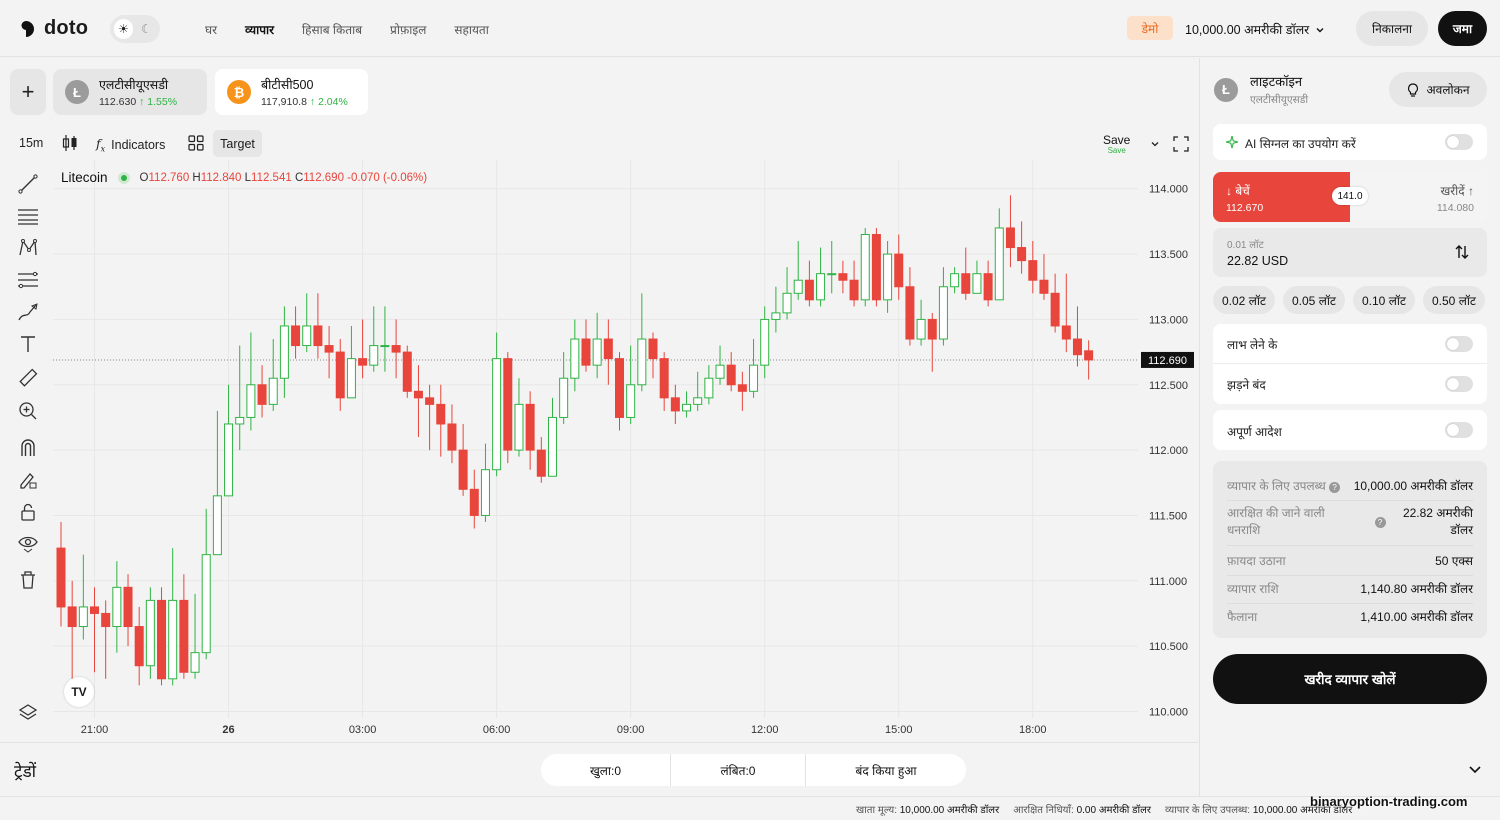 The image size is (1500, 820). What do you see at coordinates (1459, 430) in the screenshot?
I see `pending-order-toggle` at bounding box center [1459, 430].